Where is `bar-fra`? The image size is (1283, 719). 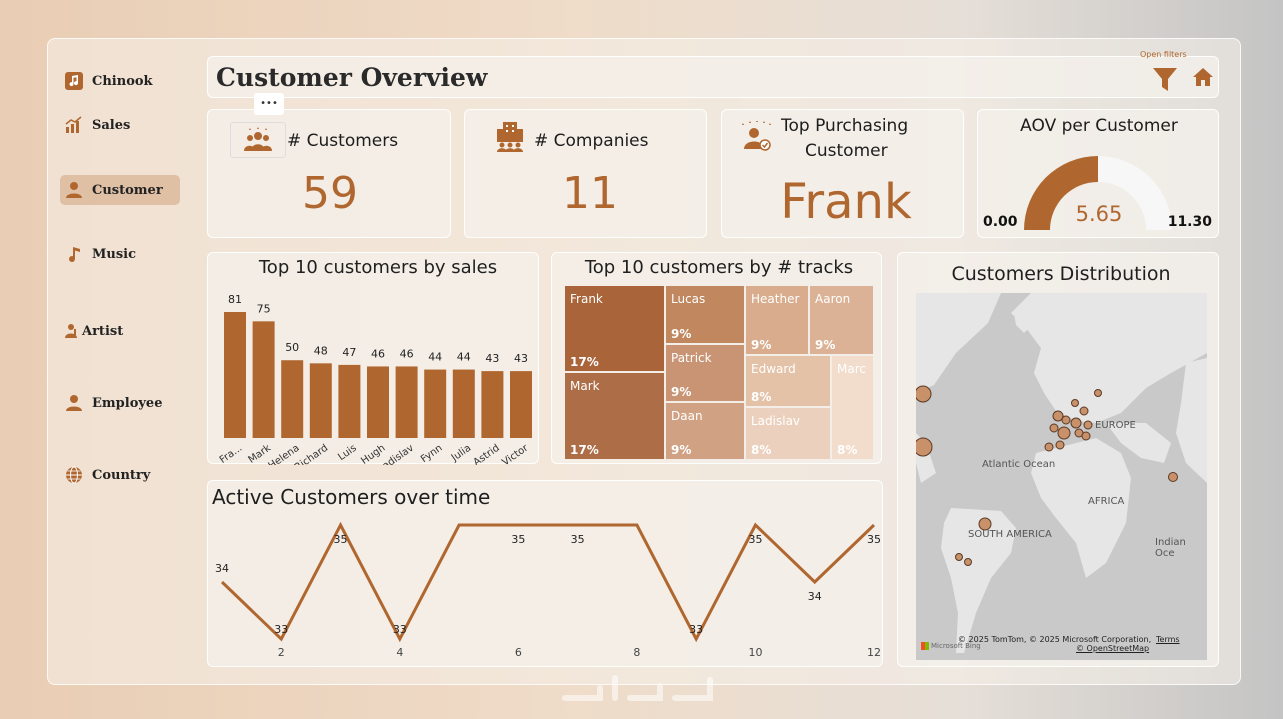 bar-fra is located at coordinates (235, 375).